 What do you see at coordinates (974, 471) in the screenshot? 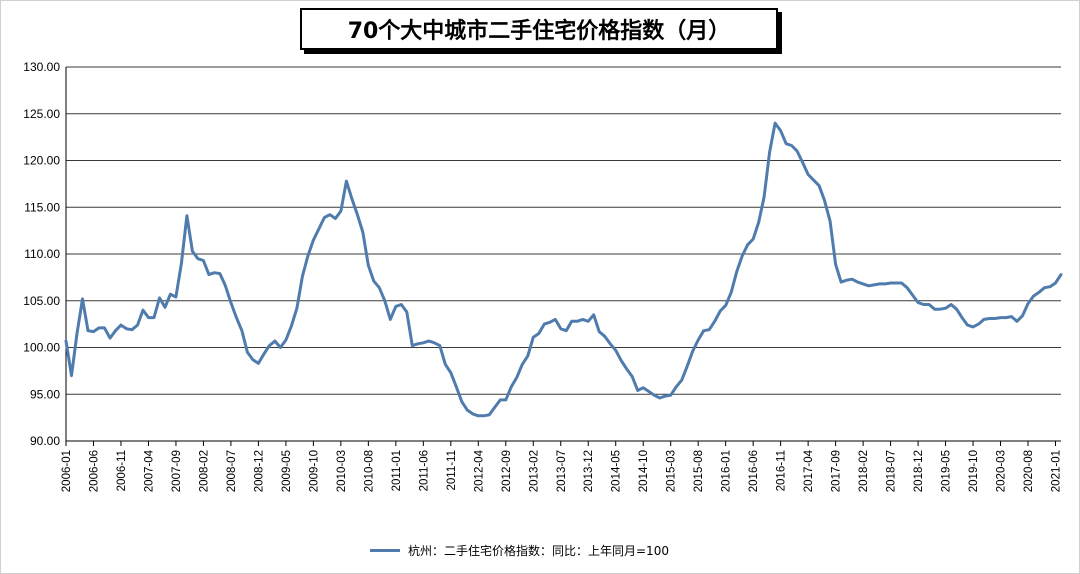
I see `x-tick-label: 2019-10` at bounding box center [974, 471].